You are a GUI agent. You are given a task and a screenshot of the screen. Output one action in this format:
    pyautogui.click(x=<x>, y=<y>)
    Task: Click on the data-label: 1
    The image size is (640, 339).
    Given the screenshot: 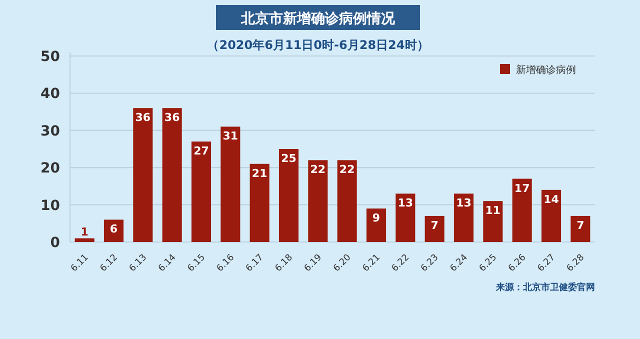 What is the action you would take?
    pyautogui.click(x=84, y=231)
    